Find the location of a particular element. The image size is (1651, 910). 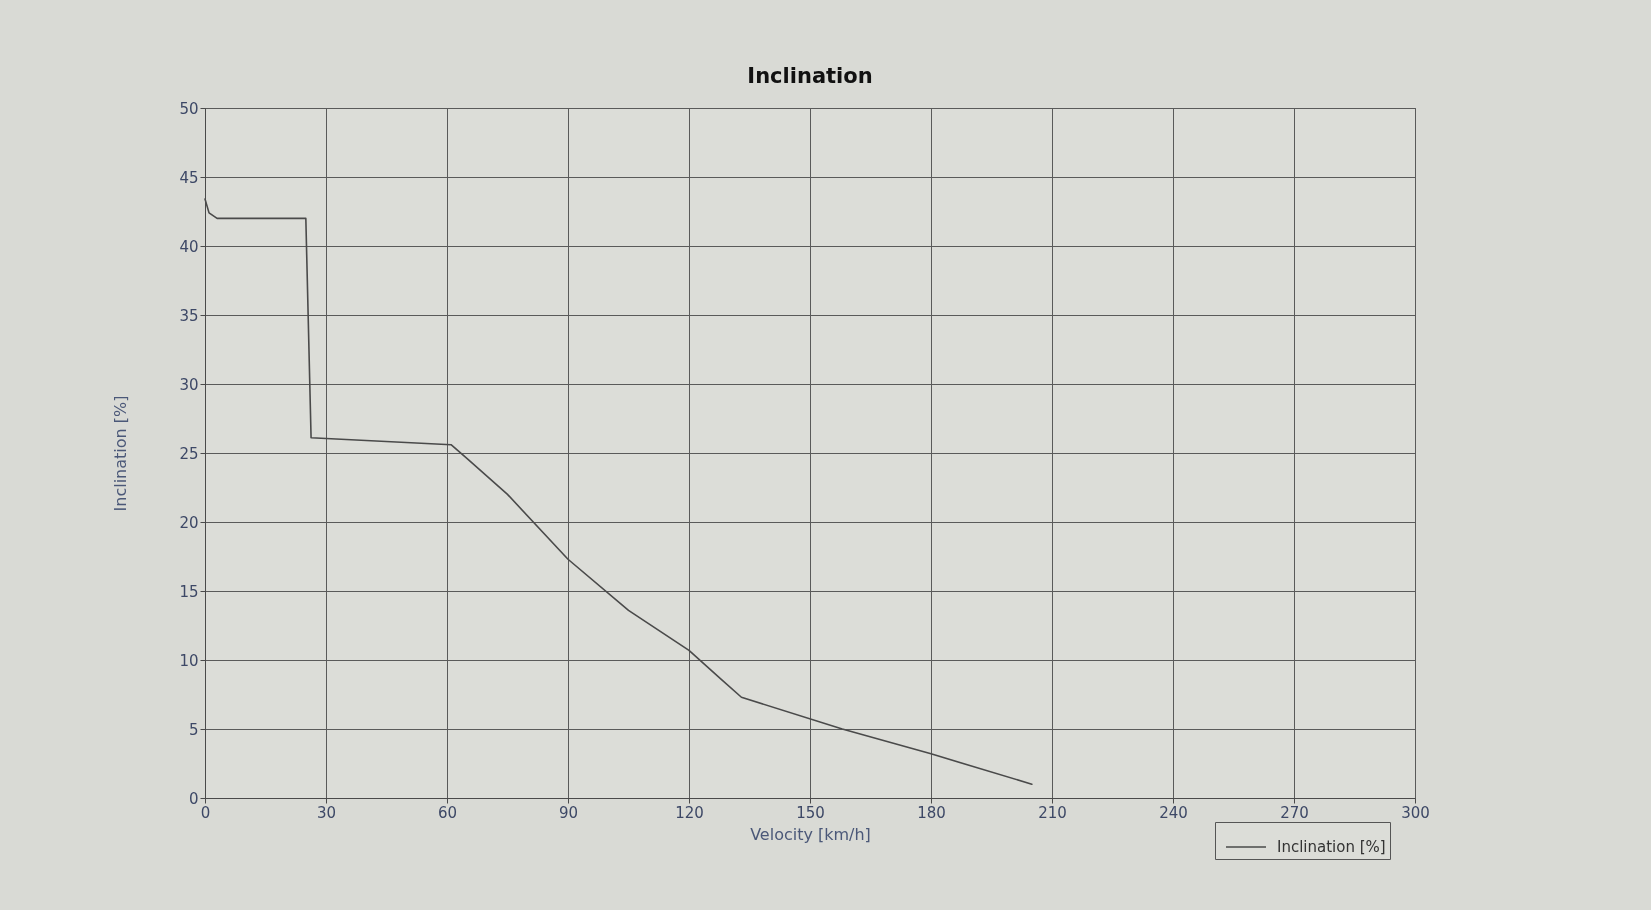

x-tick-label: 120 is located at coordinates (689, 812).